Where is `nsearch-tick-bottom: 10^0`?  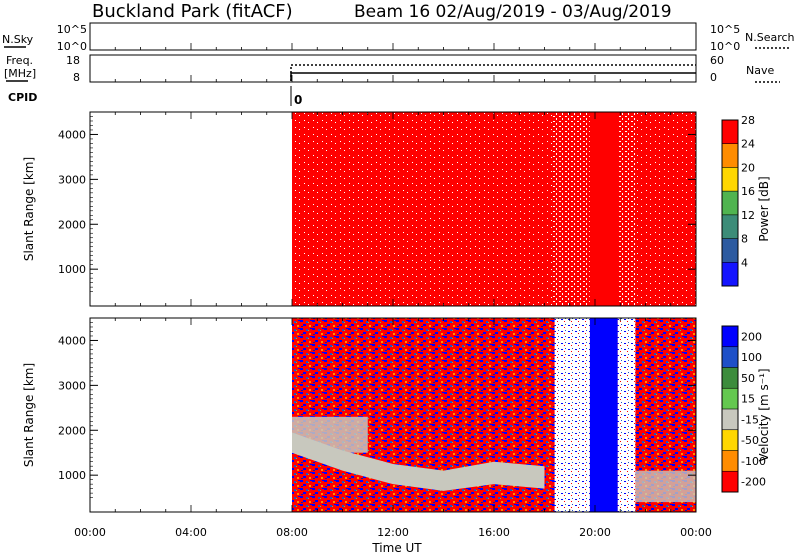
nsearch-tick-bottom: 10^0 is located at coordinates (725, 46).